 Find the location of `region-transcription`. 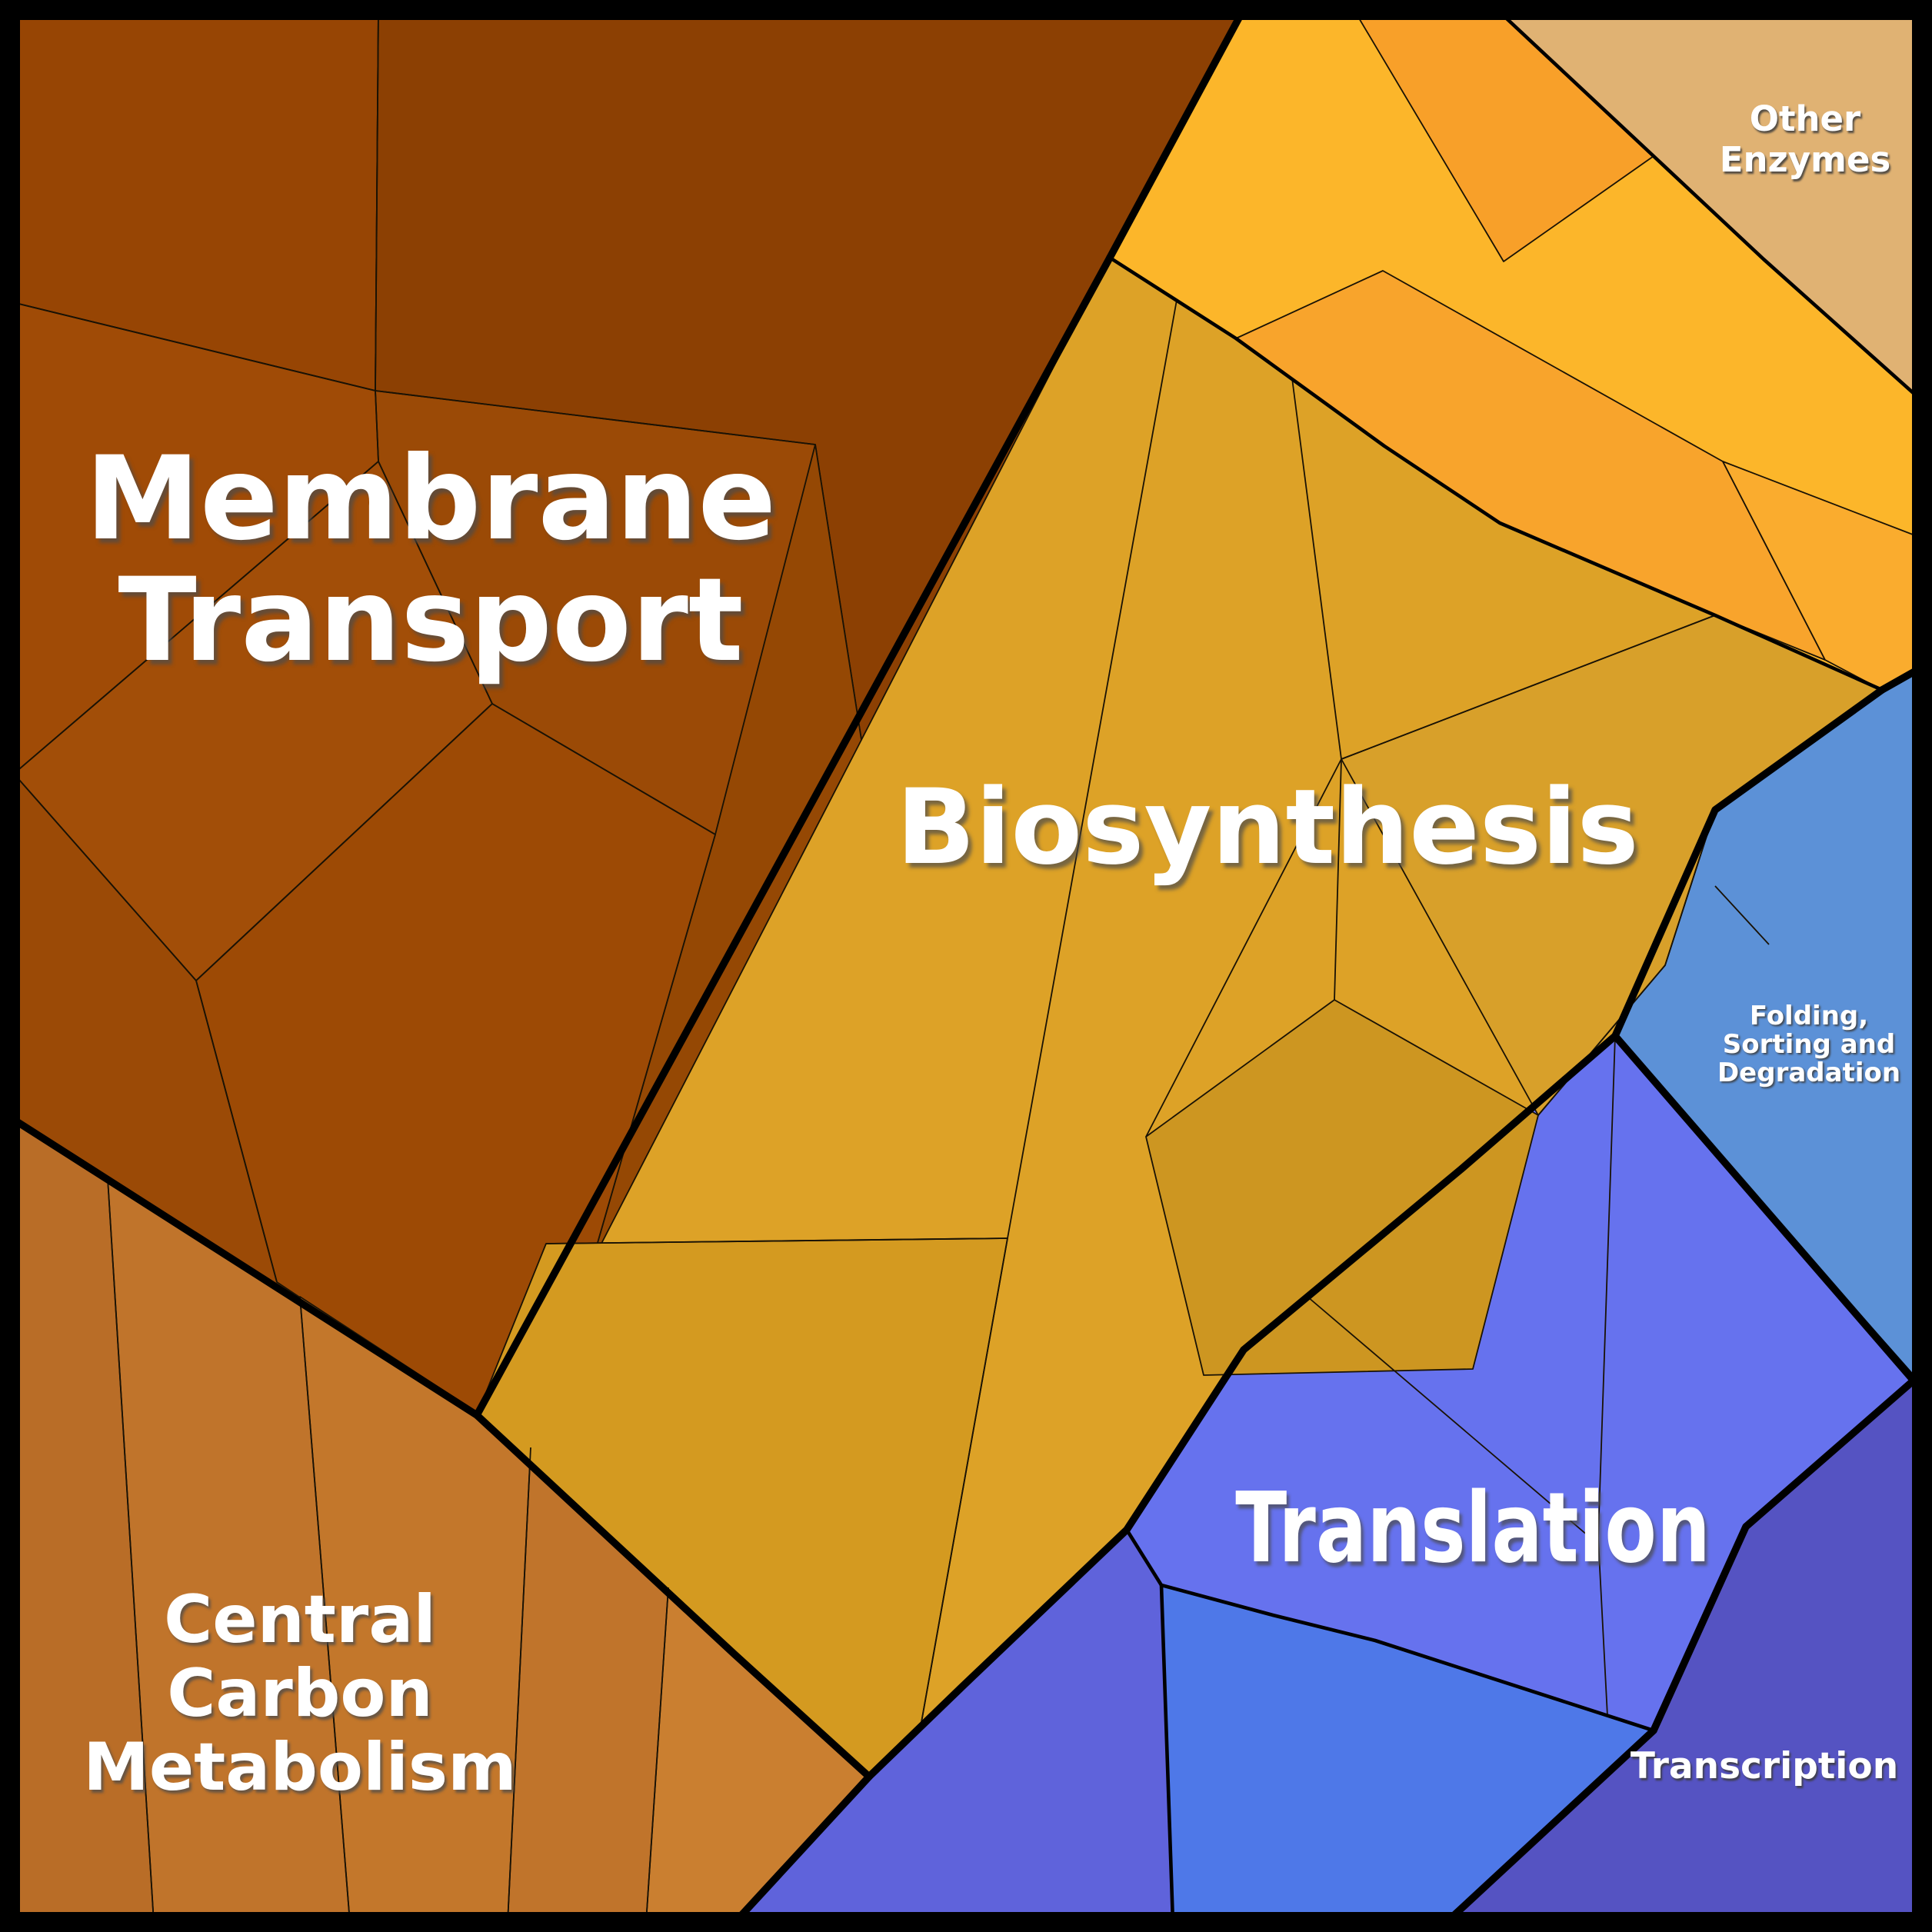

region-transcription is located at coordinates (1684, 1652).